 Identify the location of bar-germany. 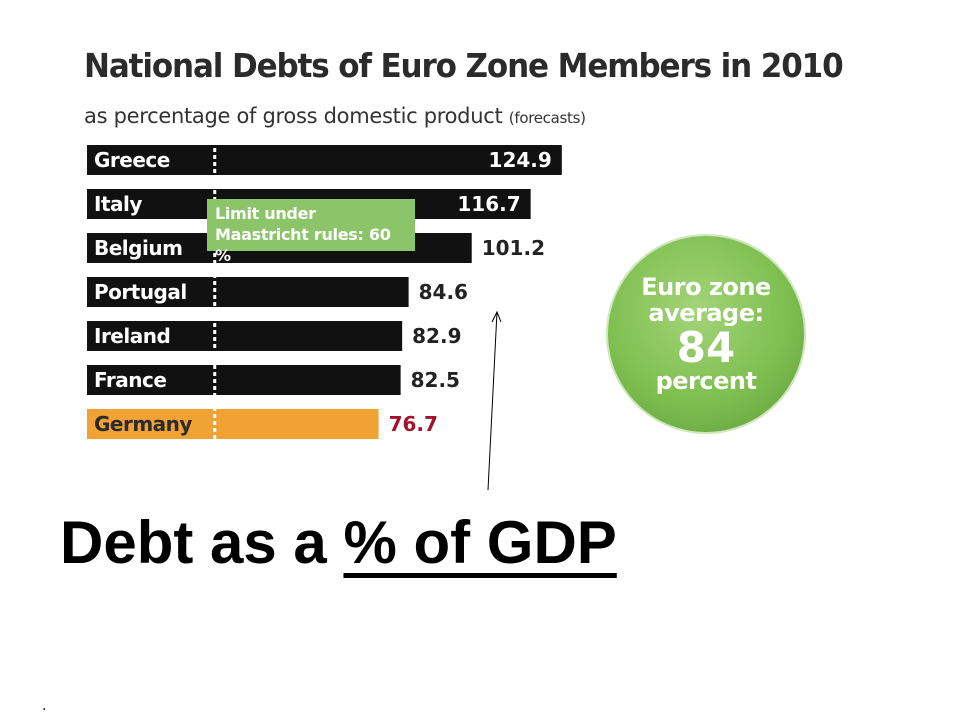
(233, 424).